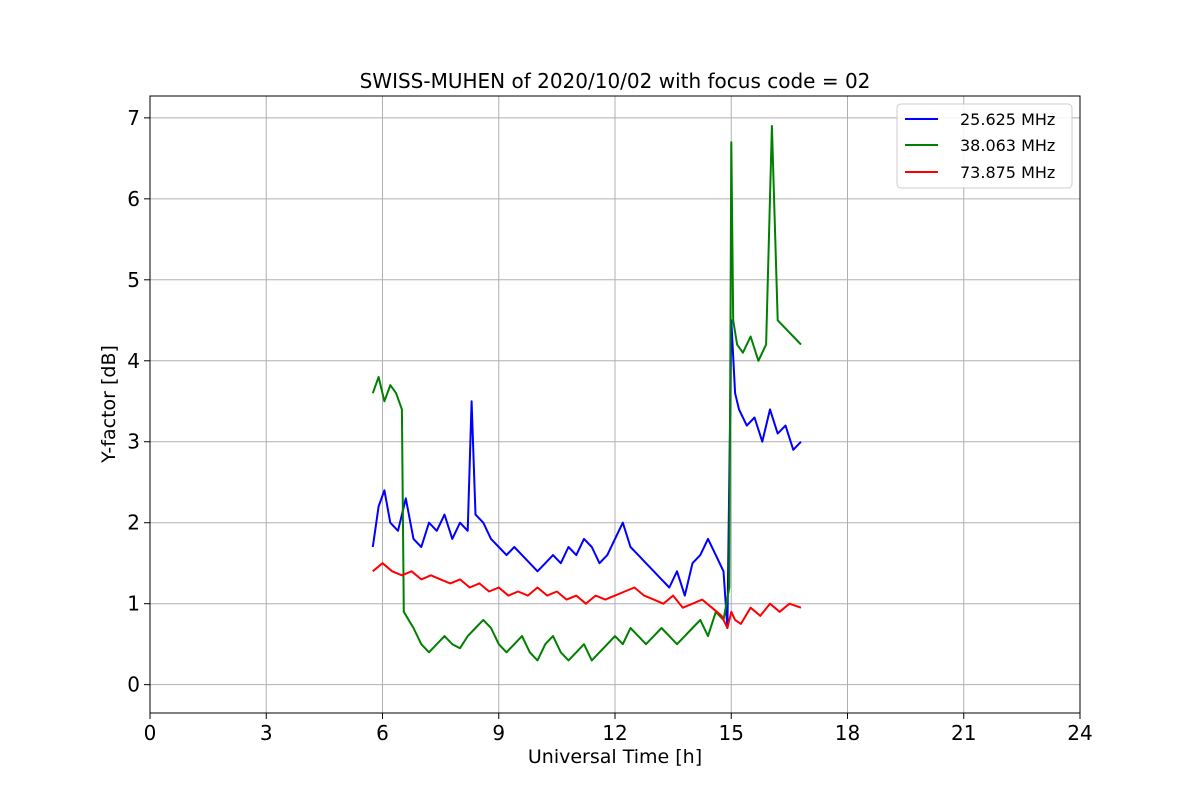  I want to click on y-tick-label: 4, so click(133, 361).